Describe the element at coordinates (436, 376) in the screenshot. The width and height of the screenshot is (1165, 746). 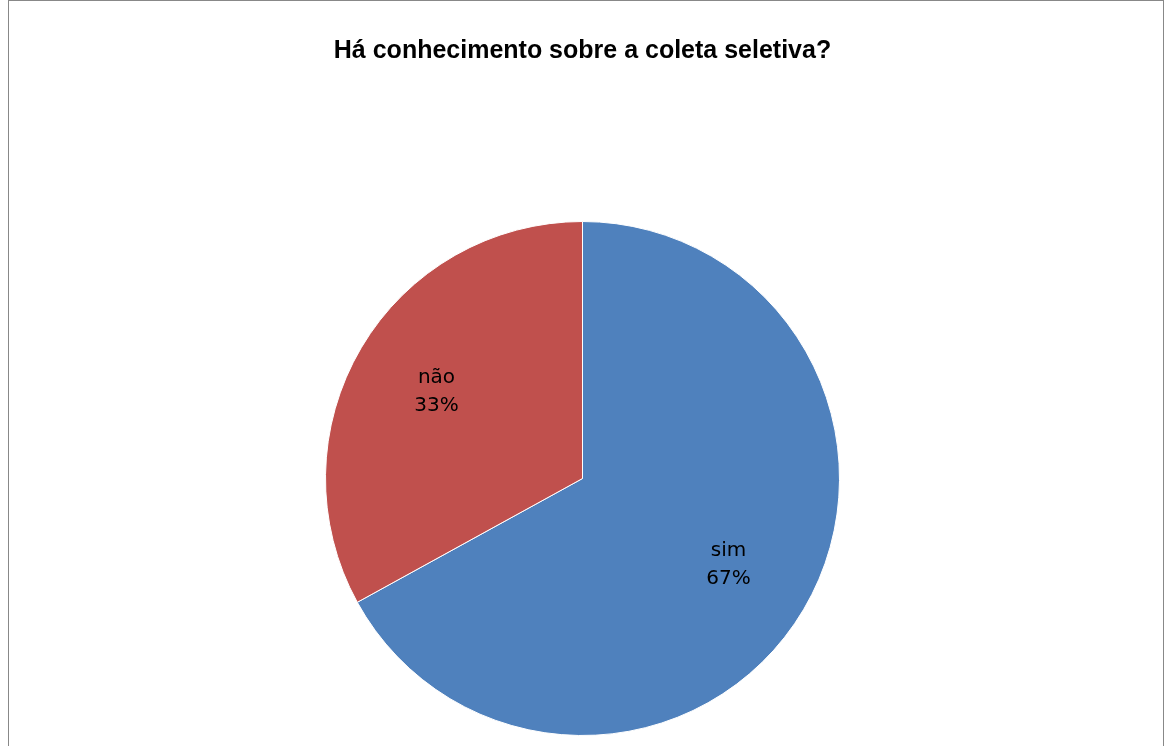
I see `slice-label: não` at that location.